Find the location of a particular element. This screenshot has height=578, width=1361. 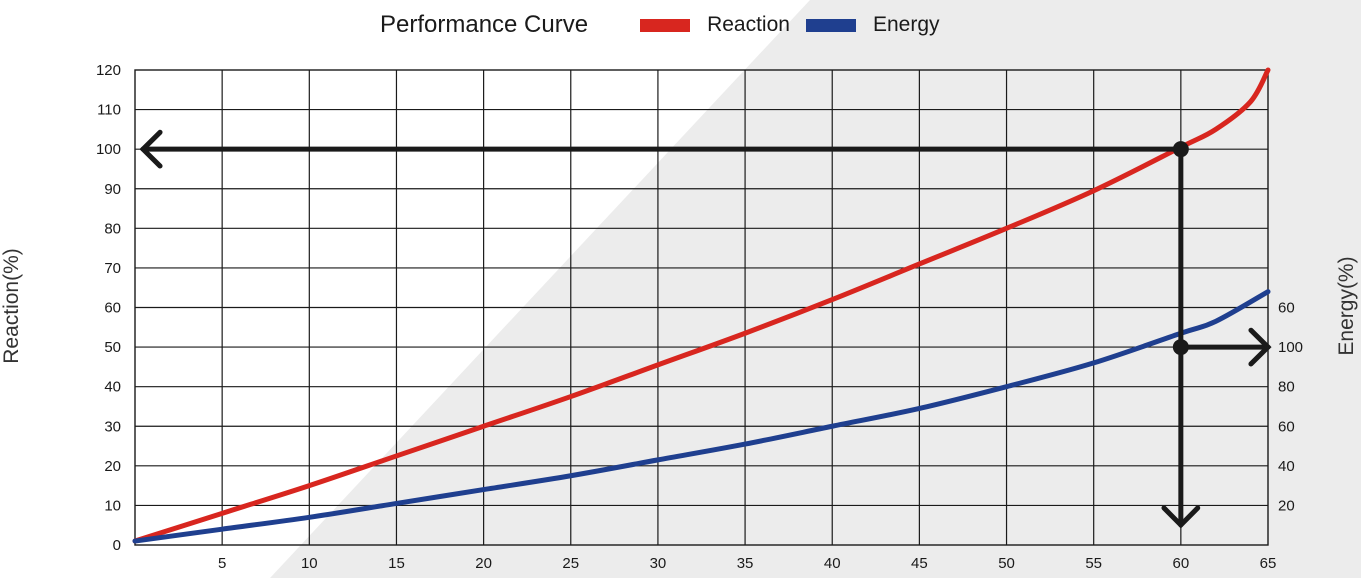

x-tick-label: 15 is located at coordinates (396, 563).